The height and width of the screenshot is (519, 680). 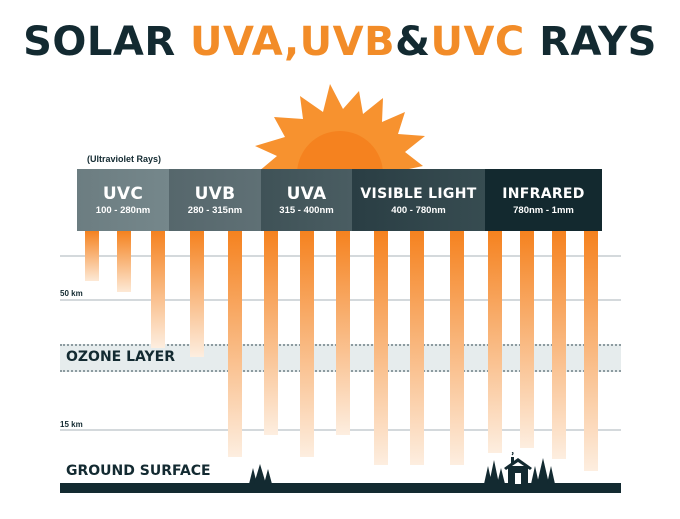 What do you see at coordinates (590, 42) in the screenshot?
I see `title-rays: RAYS` at bounding box center [590, 42].